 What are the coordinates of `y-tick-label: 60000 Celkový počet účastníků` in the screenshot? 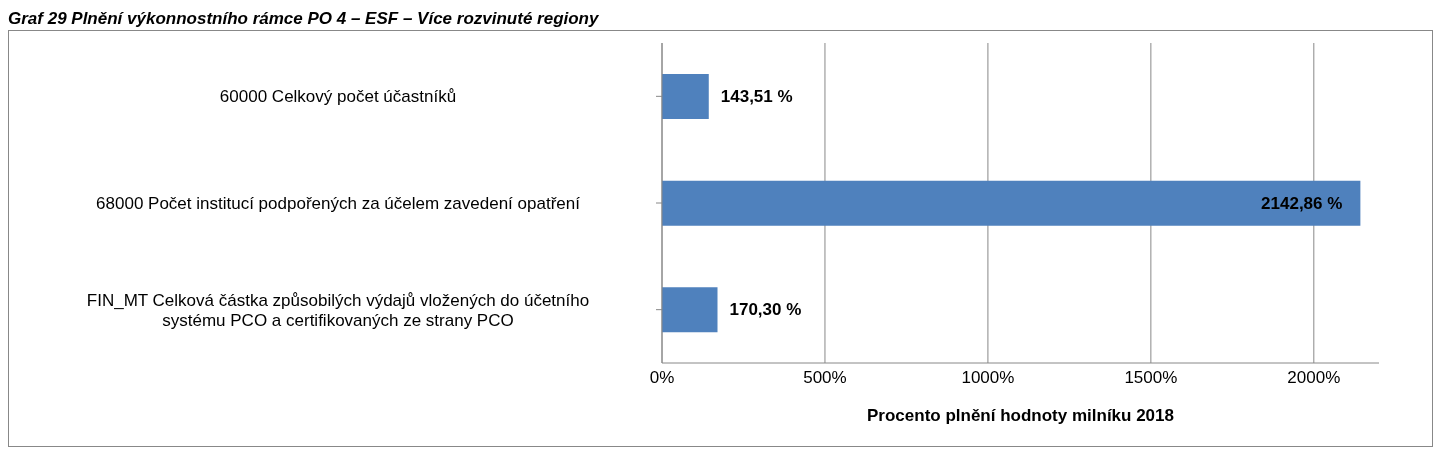 It's located at (338, 96).